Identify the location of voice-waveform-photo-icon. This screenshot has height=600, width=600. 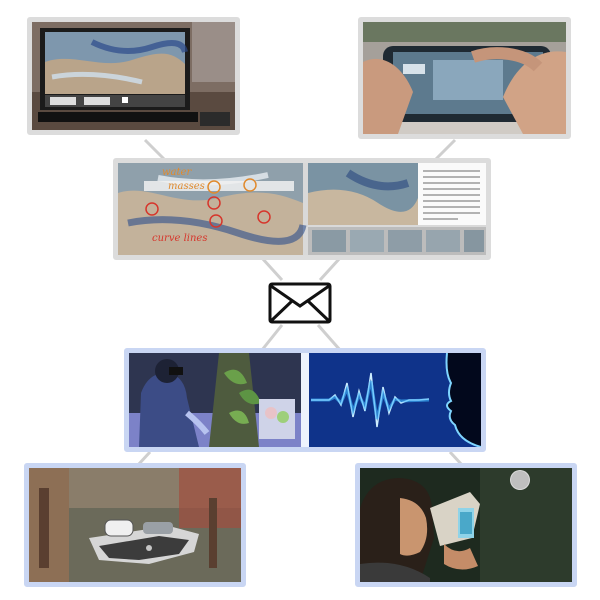
(395, 400).